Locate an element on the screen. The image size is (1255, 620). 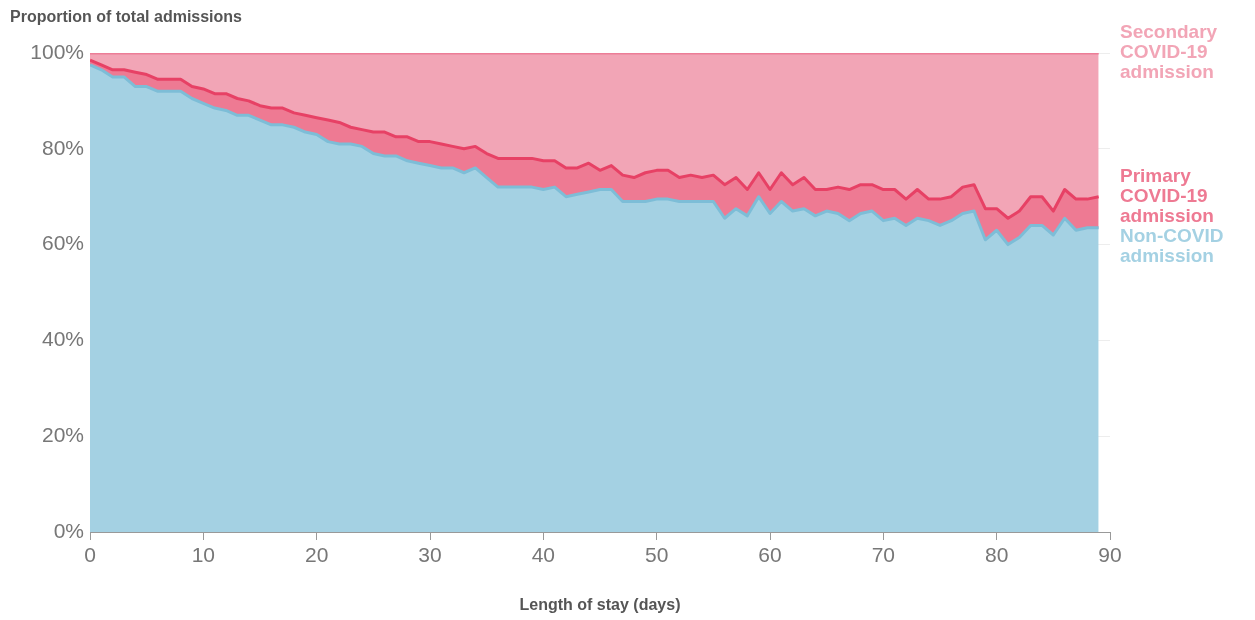
x-tick-label: 70 is located at coordinates (883, 555).